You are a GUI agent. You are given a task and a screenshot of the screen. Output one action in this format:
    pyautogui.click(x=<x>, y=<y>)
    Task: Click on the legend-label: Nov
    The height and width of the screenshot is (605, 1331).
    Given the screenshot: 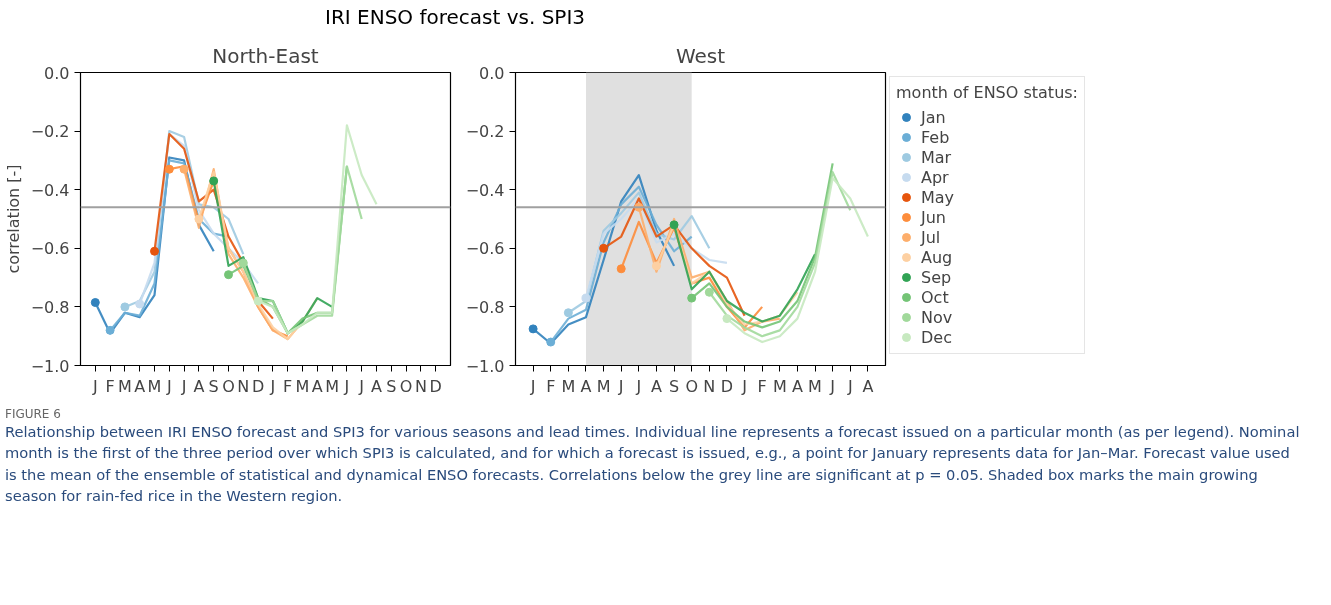 What is the action you would take?
    pyautogui.click(x=937, y=317)
    